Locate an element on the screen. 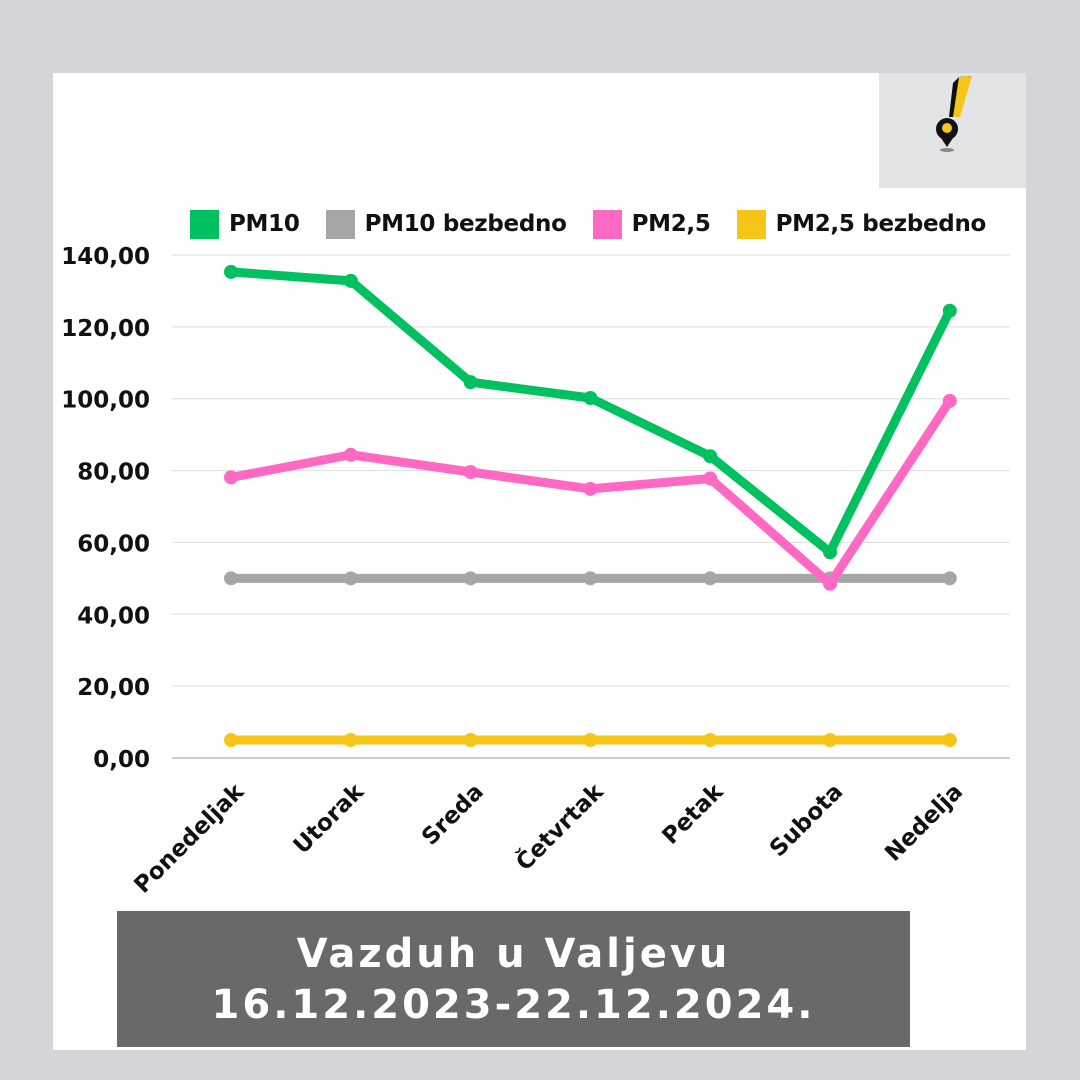  chart-title: Vazduh u Valjevu is located at coordinates (513, 954).